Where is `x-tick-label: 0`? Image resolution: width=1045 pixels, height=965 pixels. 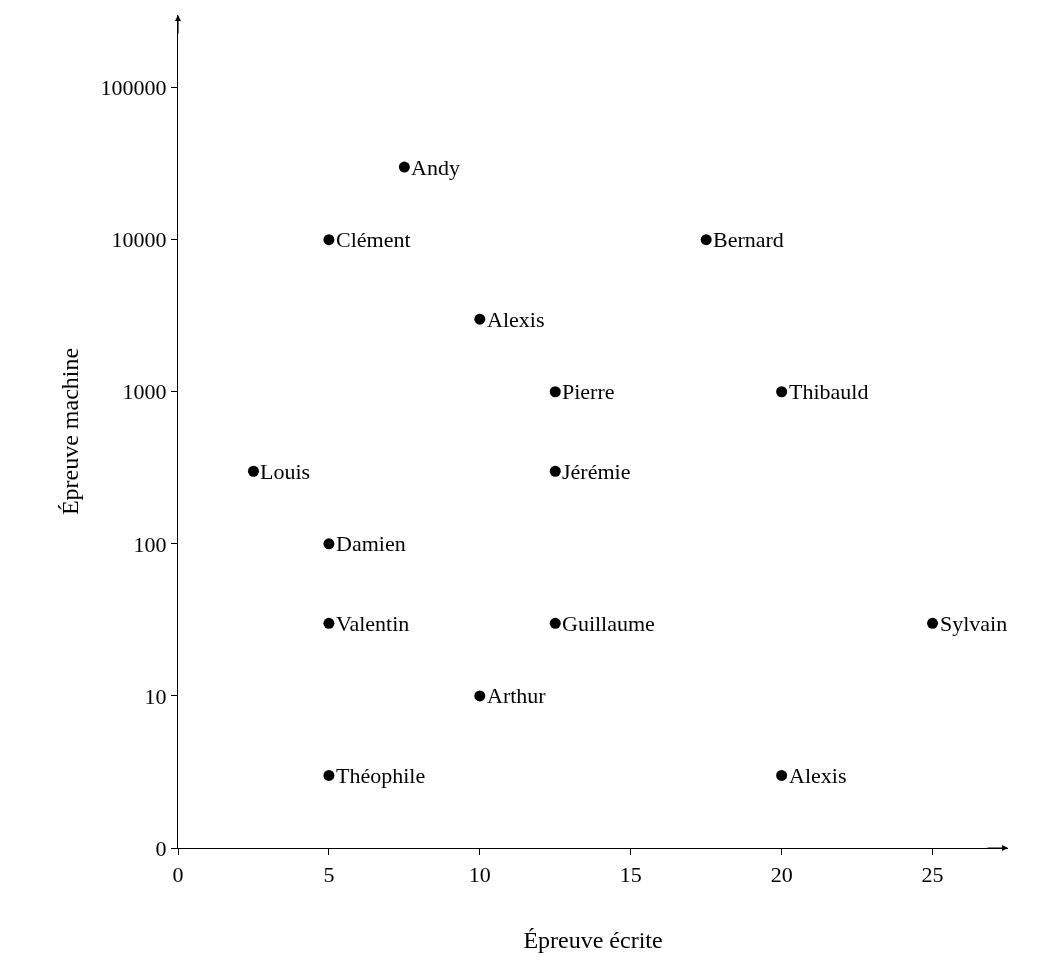 x-tick-label: 0 is located at coordinates (178, 874).